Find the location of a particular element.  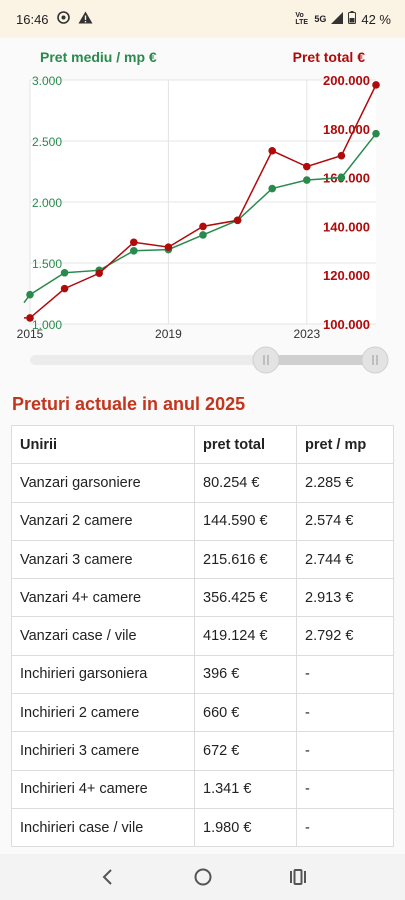

right-axis-title: Pret total € is located at coordinates (329, 57).